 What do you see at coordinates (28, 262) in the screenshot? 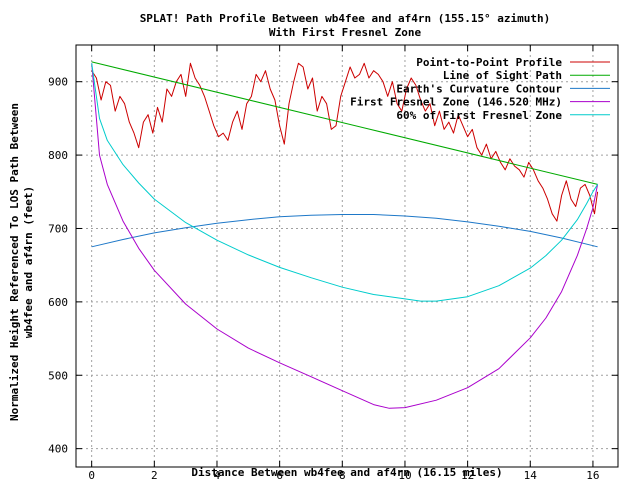
I see `y-axis-title-line2: wb4fee and af4rn (feet)` at bounding box center [28, 262].